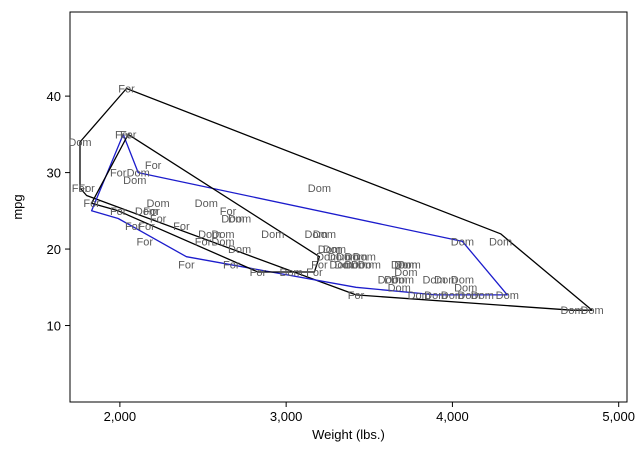 Image resolution: width=640 pixels, height=461 pixels. I want to click on x-tick-label: 2,000, so click(120, 416).